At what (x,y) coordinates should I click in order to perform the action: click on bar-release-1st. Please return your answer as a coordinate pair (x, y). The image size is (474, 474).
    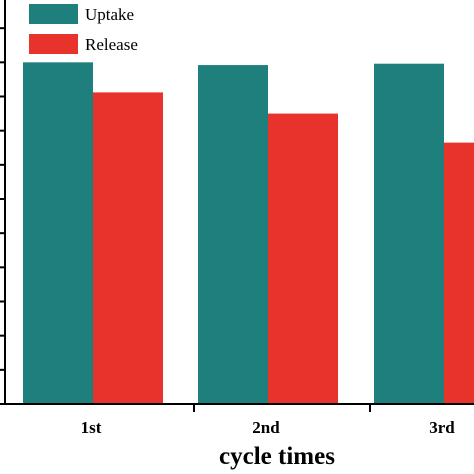
    Looking at the image, I should click on (128, 248).